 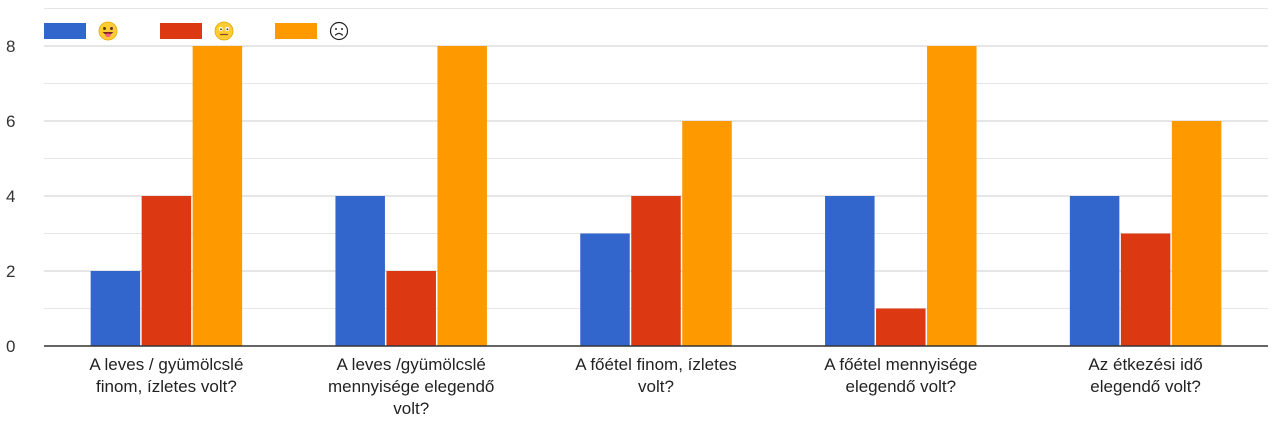 What do you see at coordinates (900, 375) in the screenshot?
I see `x-category-label: A főétel mennyisége elegendő volt?` at bounding box center [900, 375].